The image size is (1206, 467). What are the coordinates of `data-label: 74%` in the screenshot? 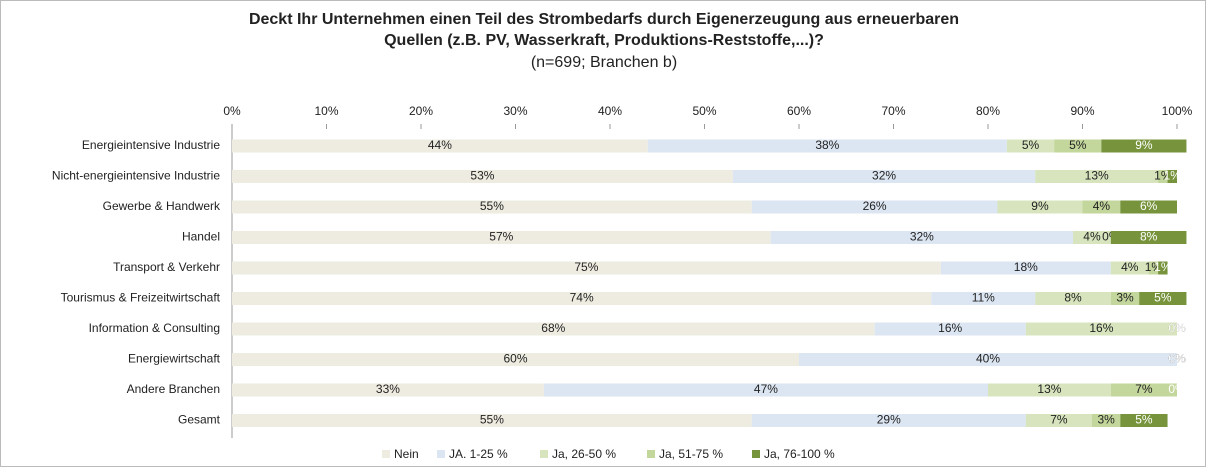 It's located at (582, 298).